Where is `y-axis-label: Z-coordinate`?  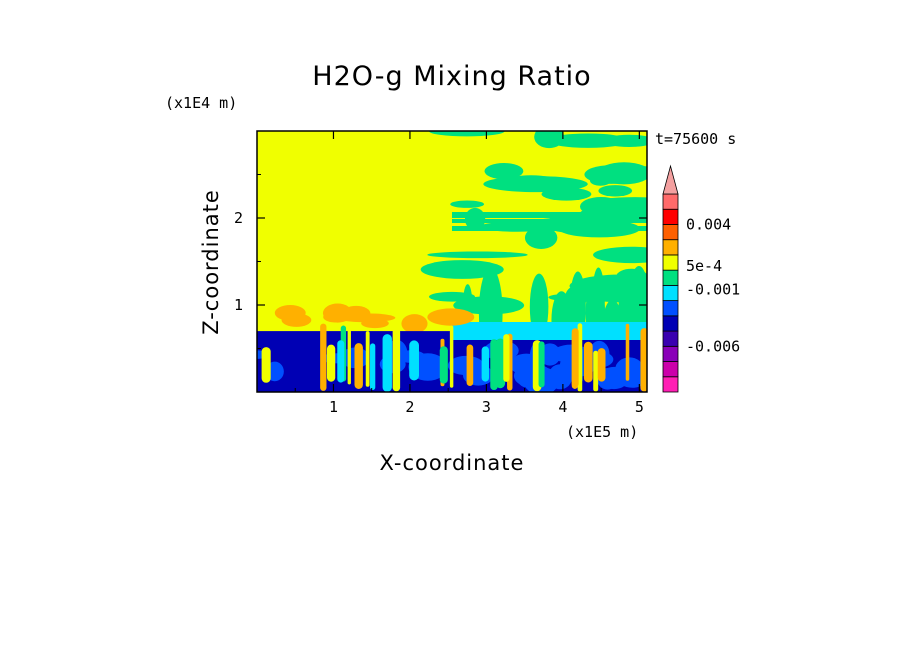 y-axis-label: Z-coordinate is located at coordinates (211, 262).